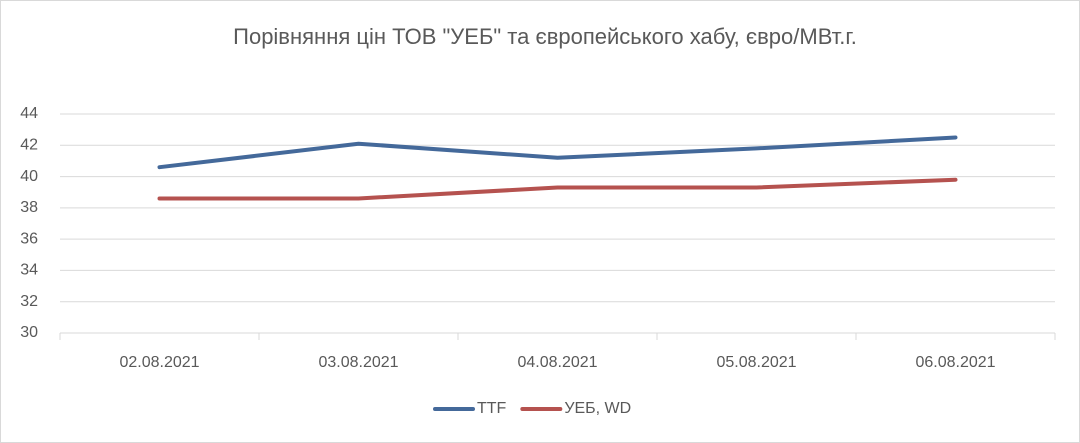  I want to click on legend-label: УЕБ, WD, so click(597, 408).